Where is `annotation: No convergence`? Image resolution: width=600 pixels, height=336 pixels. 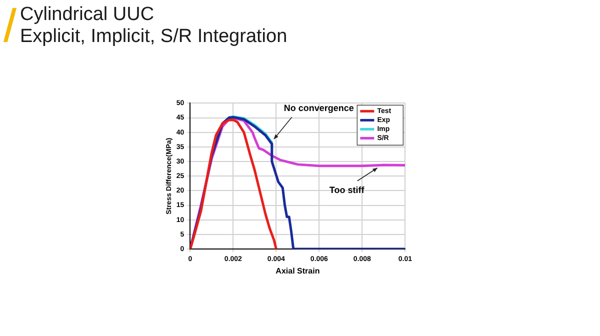
annotation: No convergence is located at coordinates (319, 108).